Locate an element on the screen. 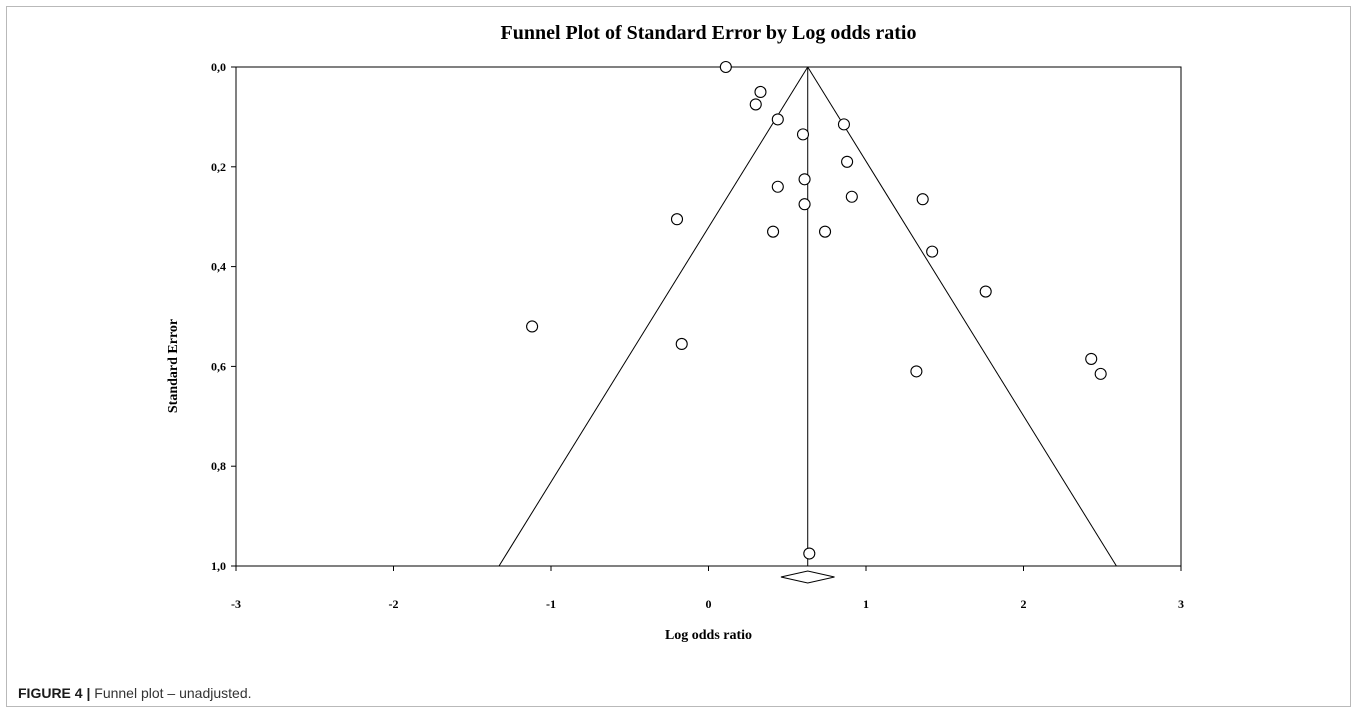 This screenshot has width=1359, height=715. y-tick-label: 0,8 is located at coordinates (218, 466).